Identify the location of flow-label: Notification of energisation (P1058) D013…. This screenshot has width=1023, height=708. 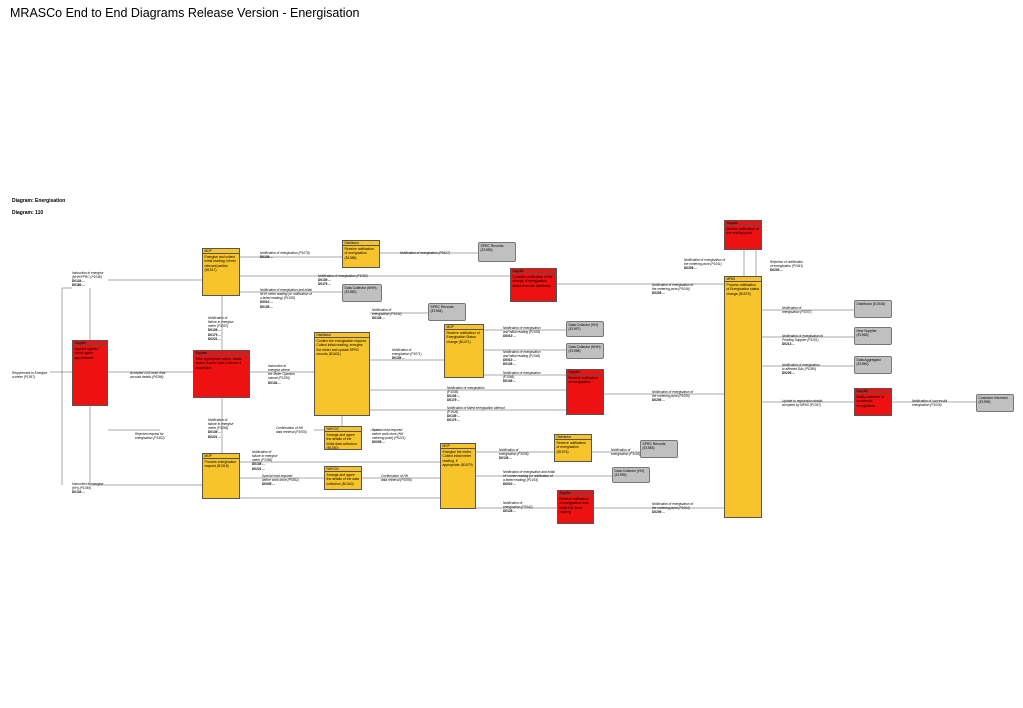
(514, 454).